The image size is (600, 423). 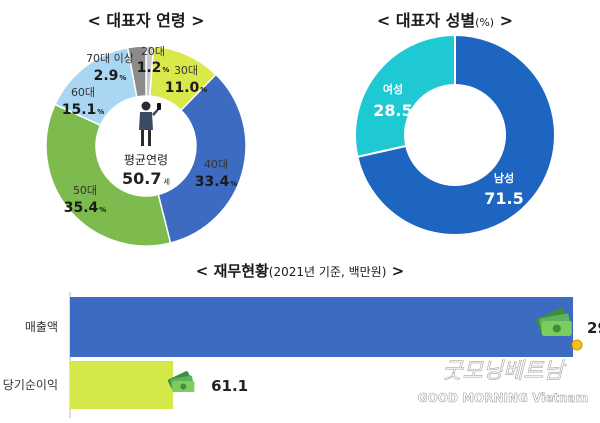 I want to click on age-unit-1: %, so click(x=203, y=90).